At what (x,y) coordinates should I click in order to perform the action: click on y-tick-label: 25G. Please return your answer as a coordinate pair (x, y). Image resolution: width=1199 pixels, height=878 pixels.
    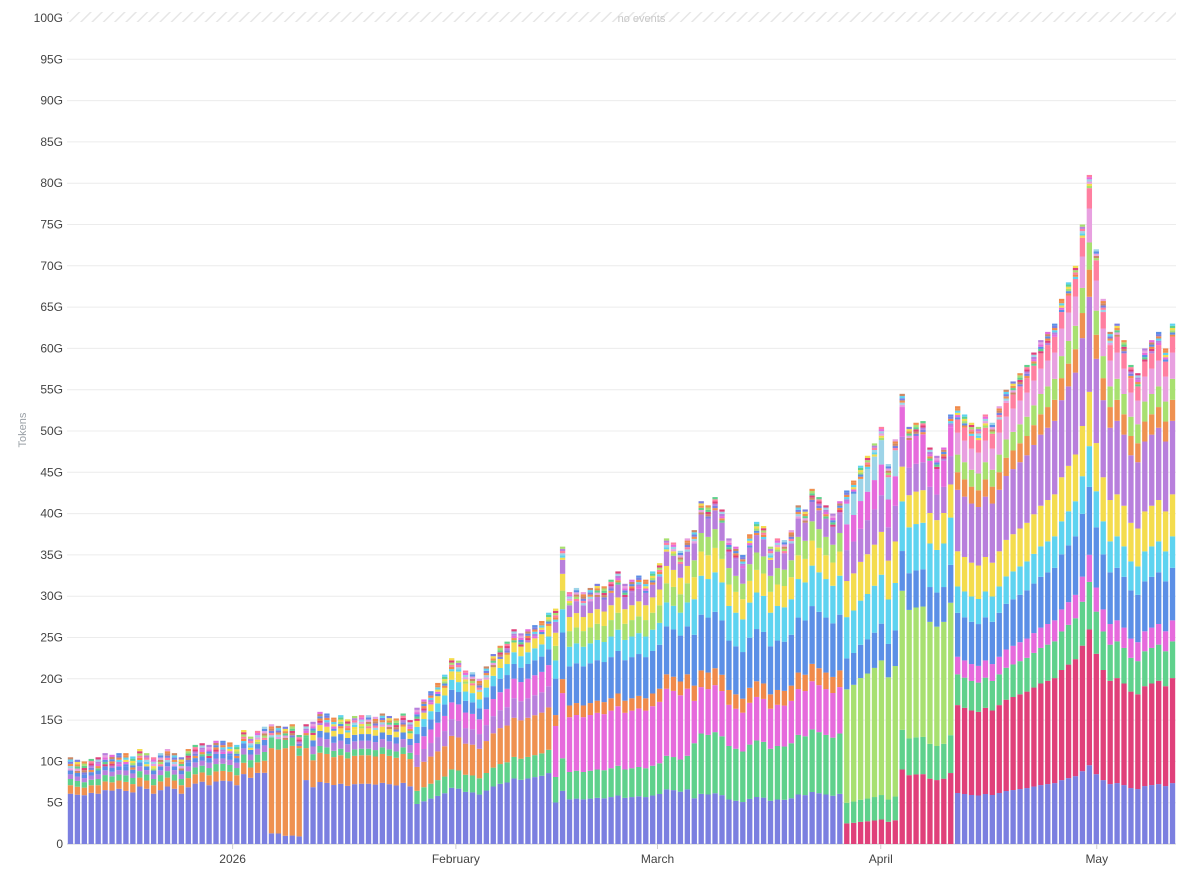
    Looking at the image, I should click on (51, 638).